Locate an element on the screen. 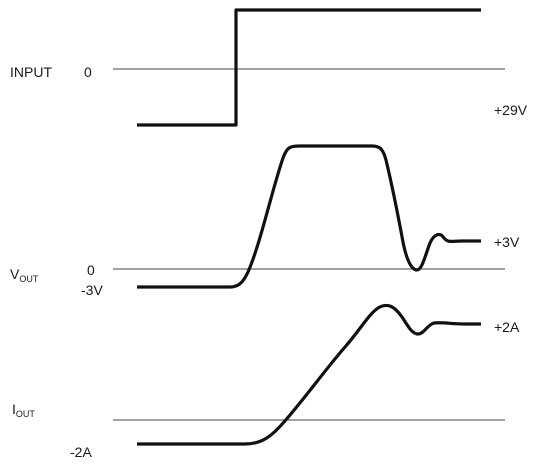 The image size is (539, 464). minus-3v-label: -3V is located at coordinates (92, 290).